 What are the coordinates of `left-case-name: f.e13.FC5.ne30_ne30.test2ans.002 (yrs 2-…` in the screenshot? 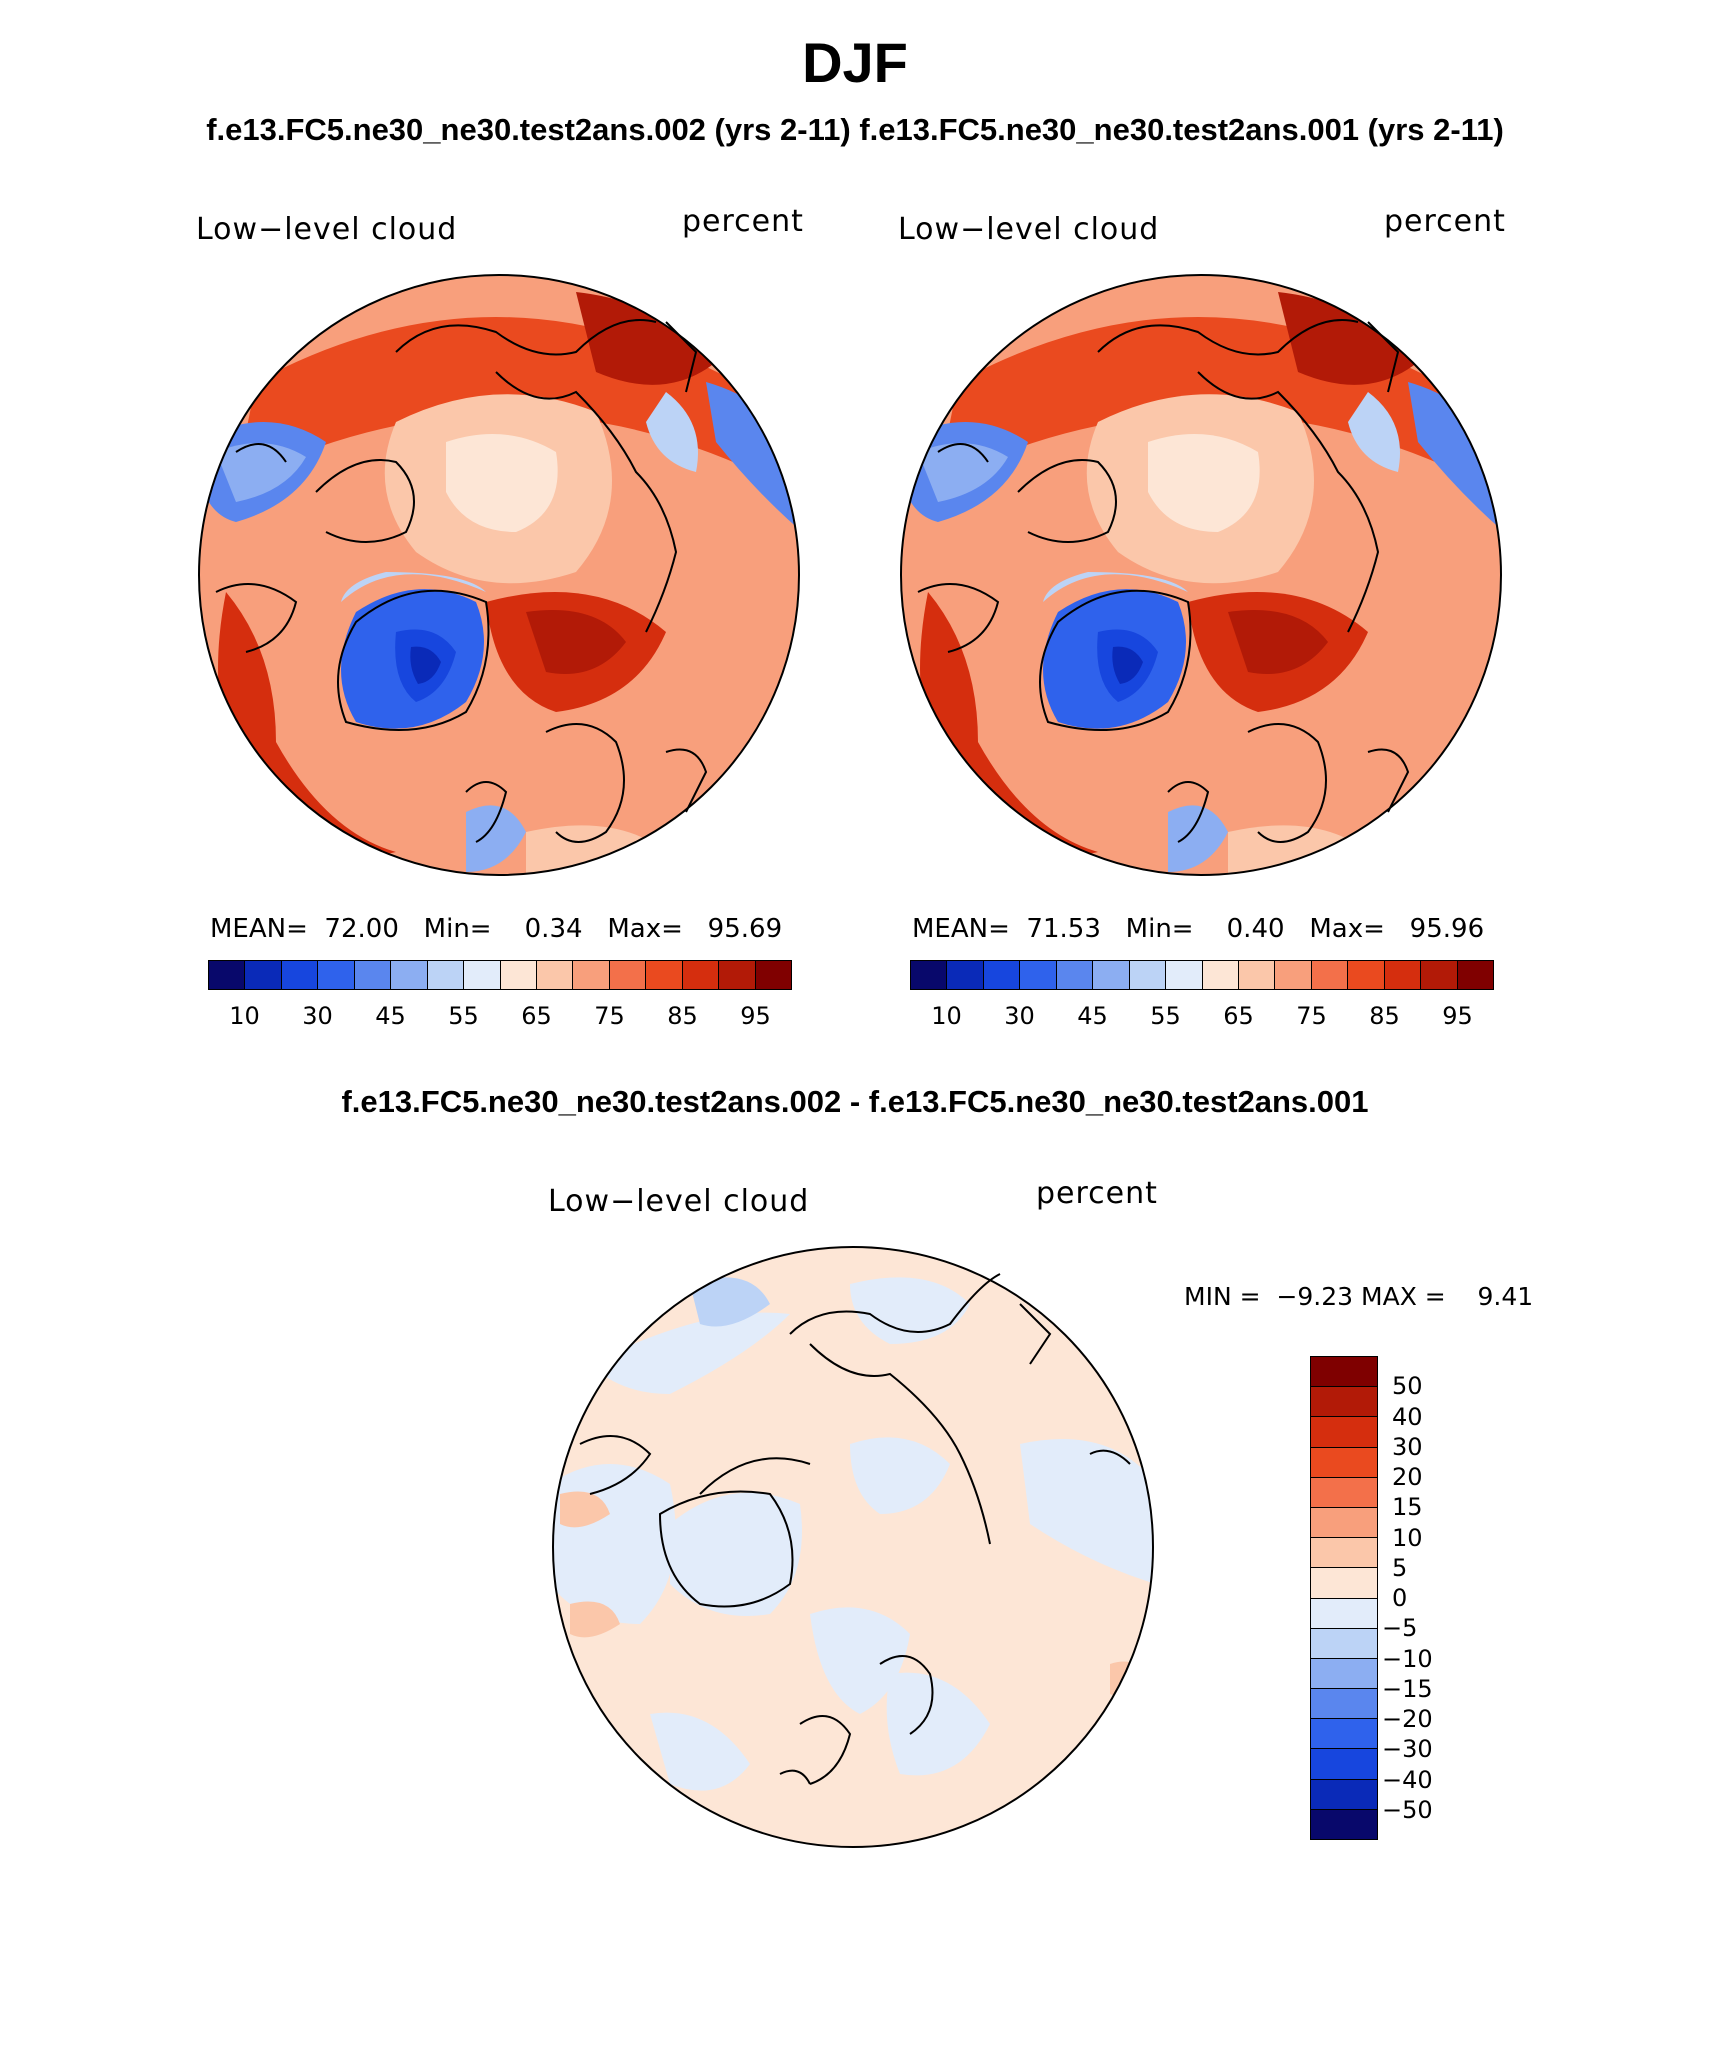 It's located at (528, 129).